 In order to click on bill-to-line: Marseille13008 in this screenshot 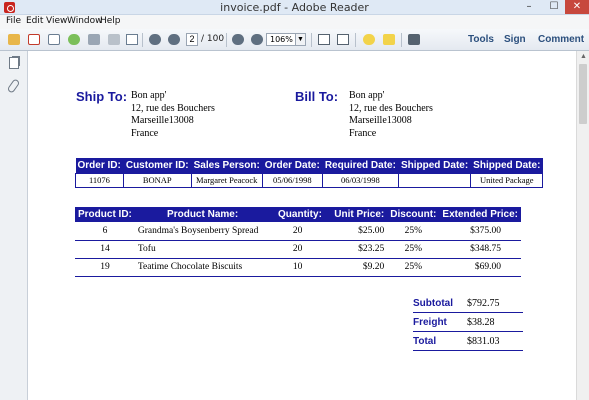, I will do `click(380, 120)`.